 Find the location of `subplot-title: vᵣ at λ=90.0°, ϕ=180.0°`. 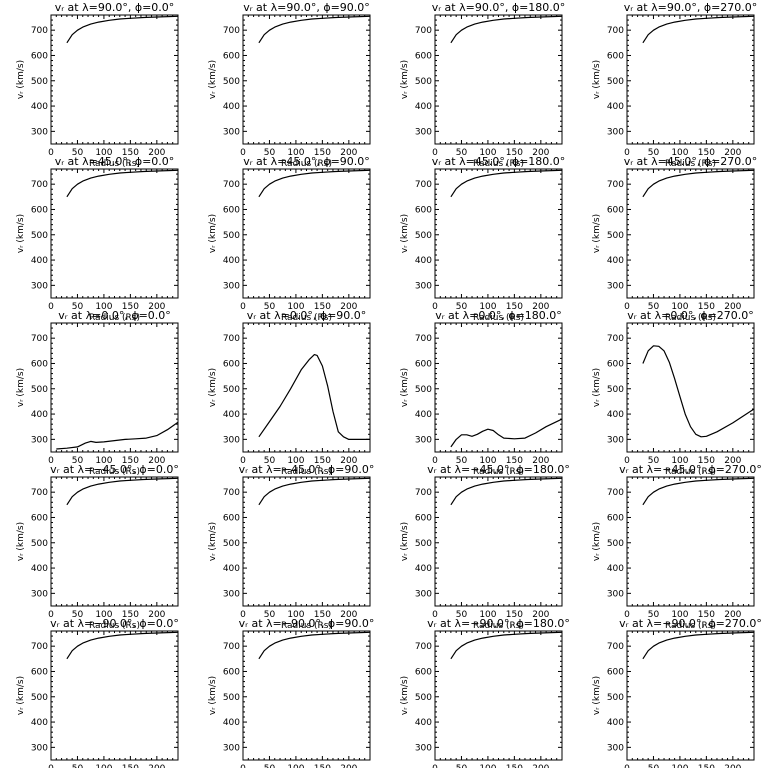

subplot-title: vᵣ at λ=90.0°, ϕ=180.0° is located at coordinates (499, 7).